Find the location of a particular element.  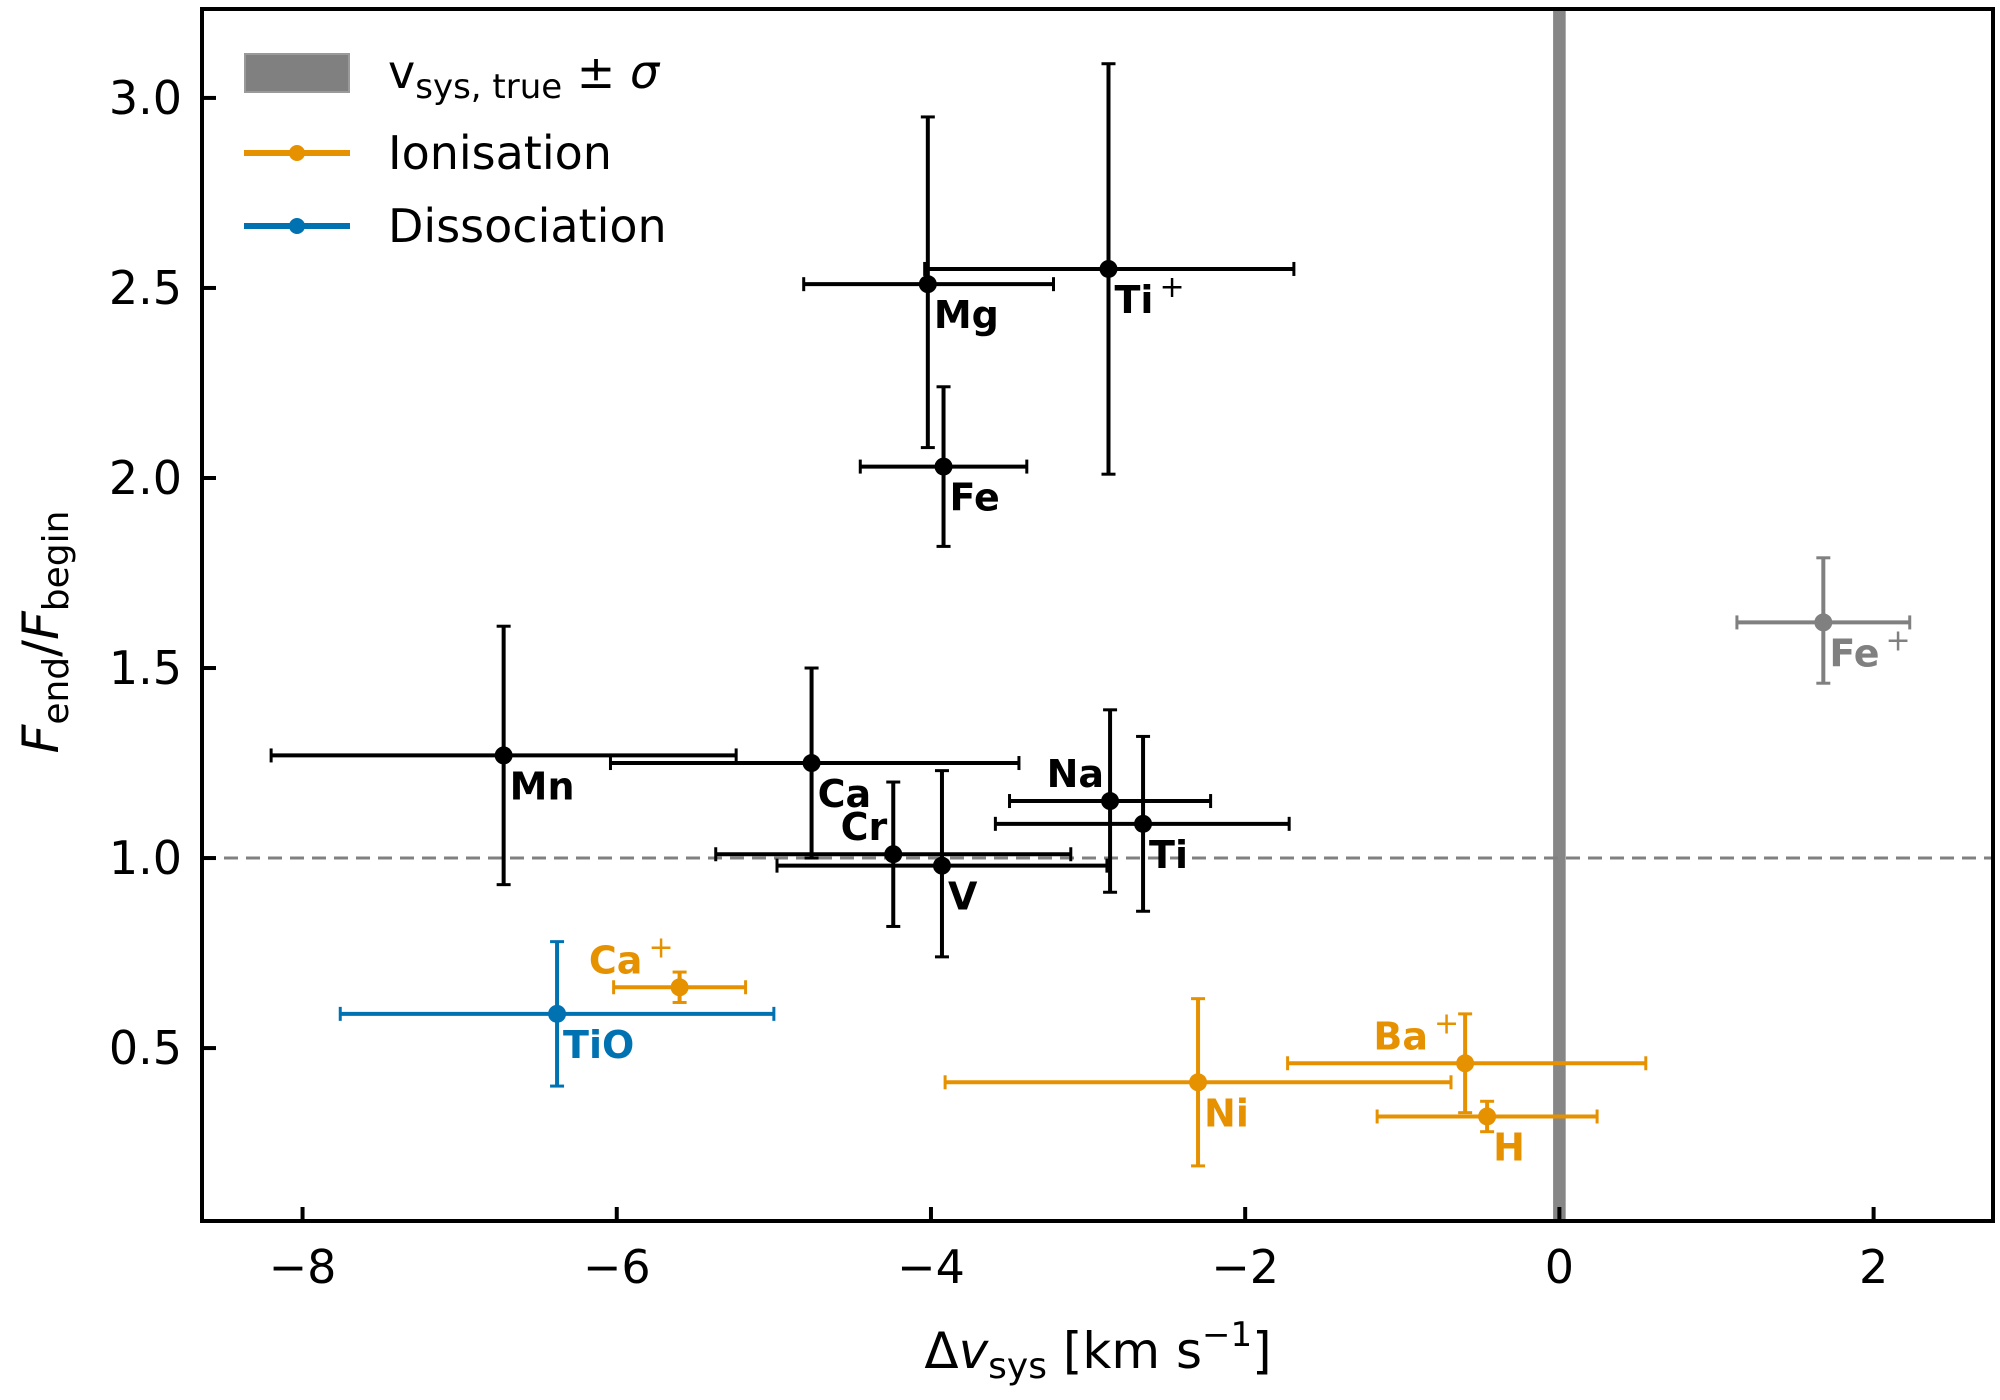

data-point-fe-ion: Fe + is located at coordinates (1823, 620).